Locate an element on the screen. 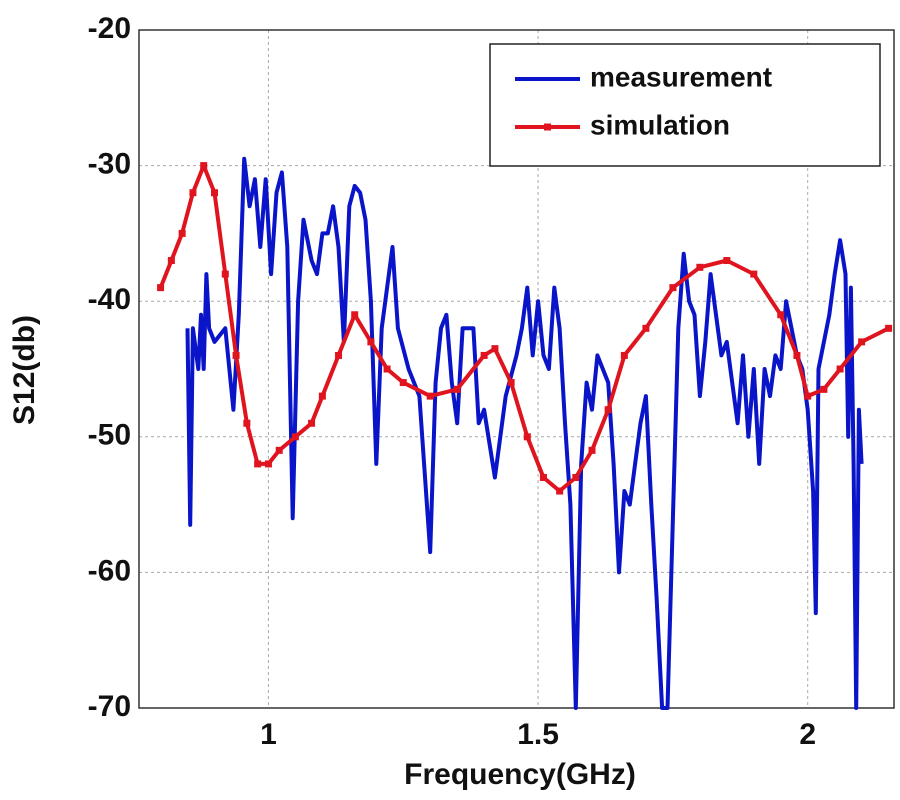 The image size is (900, 800). legend-label: measurement is located at coordinates (681, 76).